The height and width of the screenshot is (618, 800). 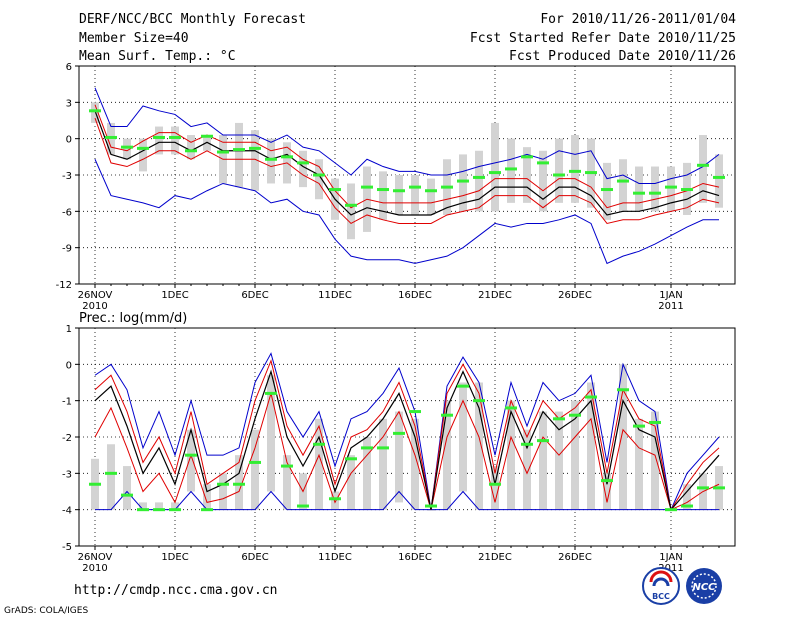 I want to click on grads-credit: GrADS: COLA/IGES, so click(x=46, y=611).